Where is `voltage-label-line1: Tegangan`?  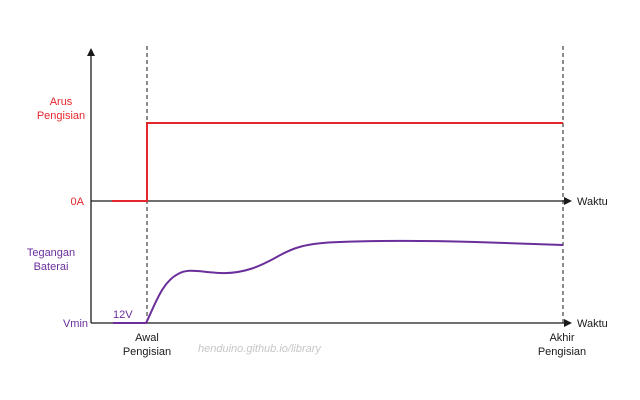 voltage-label-line1: Tegangan is located at coordinates (51, 253).